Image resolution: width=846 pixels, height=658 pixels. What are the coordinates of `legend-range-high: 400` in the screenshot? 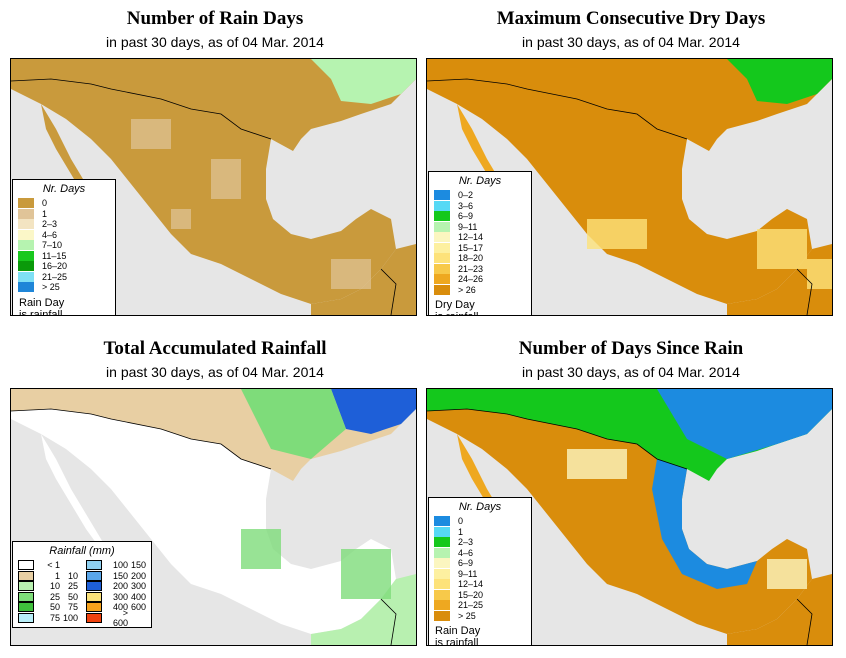 It's located at (138, 596).